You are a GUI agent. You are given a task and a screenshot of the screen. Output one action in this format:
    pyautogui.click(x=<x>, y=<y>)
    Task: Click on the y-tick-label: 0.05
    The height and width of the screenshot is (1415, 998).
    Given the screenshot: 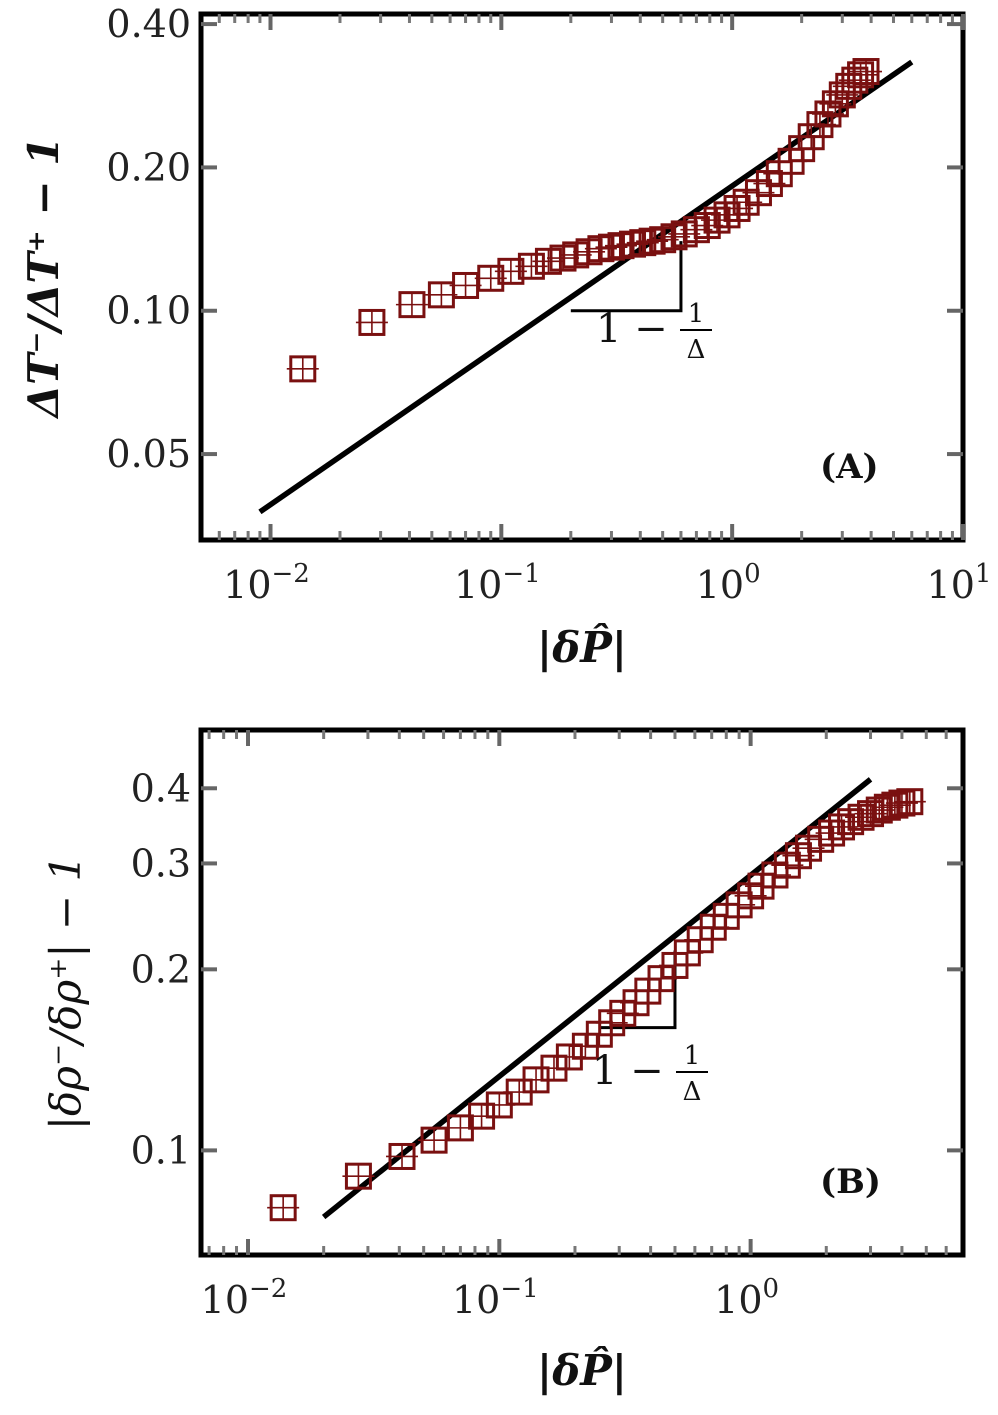 What is the action you would take?
    pyautogui.click(x=148, y=454)
    